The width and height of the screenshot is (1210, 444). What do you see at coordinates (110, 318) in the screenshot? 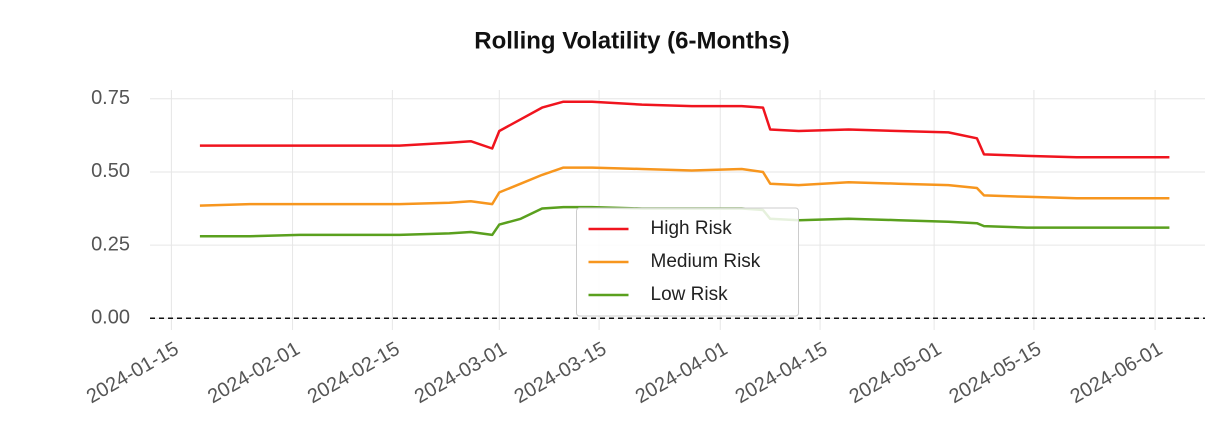
I see `y-tick-label: 0.00` at bounding box center [110, 318].